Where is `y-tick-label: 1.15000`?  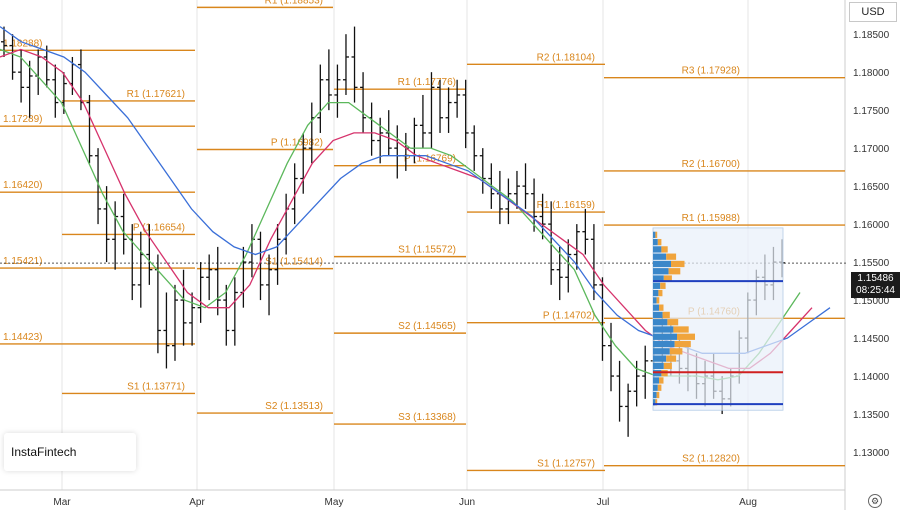 y-tick-label: 1.15000 is located at coordinates (871, 301).